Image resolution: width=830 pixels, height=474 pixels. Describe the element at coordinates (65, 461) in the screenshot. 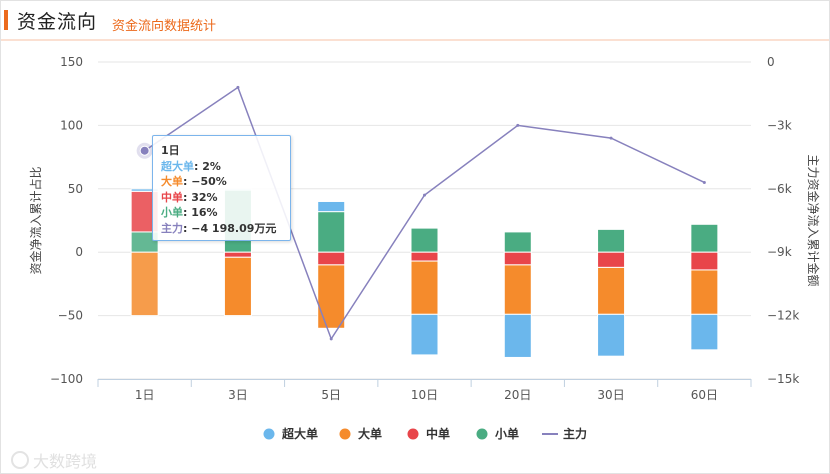

I see `watermark-text: 大数跨境` at that location.